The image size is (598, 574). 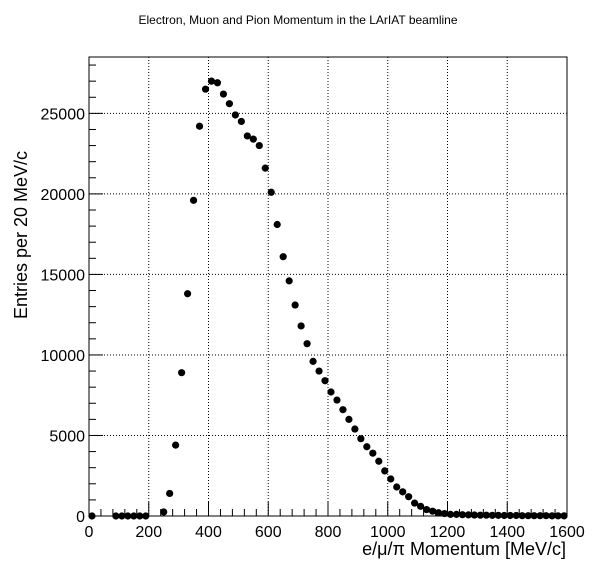 What do you see at coordinates (388, 532) in the screenshot?
I see `x-tick-label: 1000` at bounding box center [388, 532].